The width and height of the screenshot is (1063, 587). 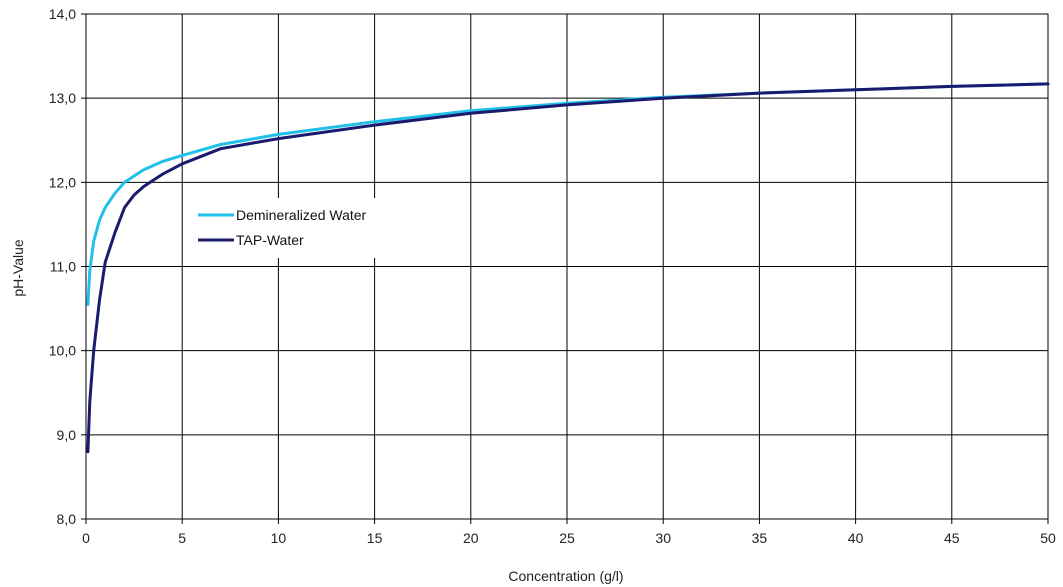 What do you see at coordinates (18, 268) in the screenshot?
I see `y-axis-title: pH-Value` at bounding box center [18, 268].